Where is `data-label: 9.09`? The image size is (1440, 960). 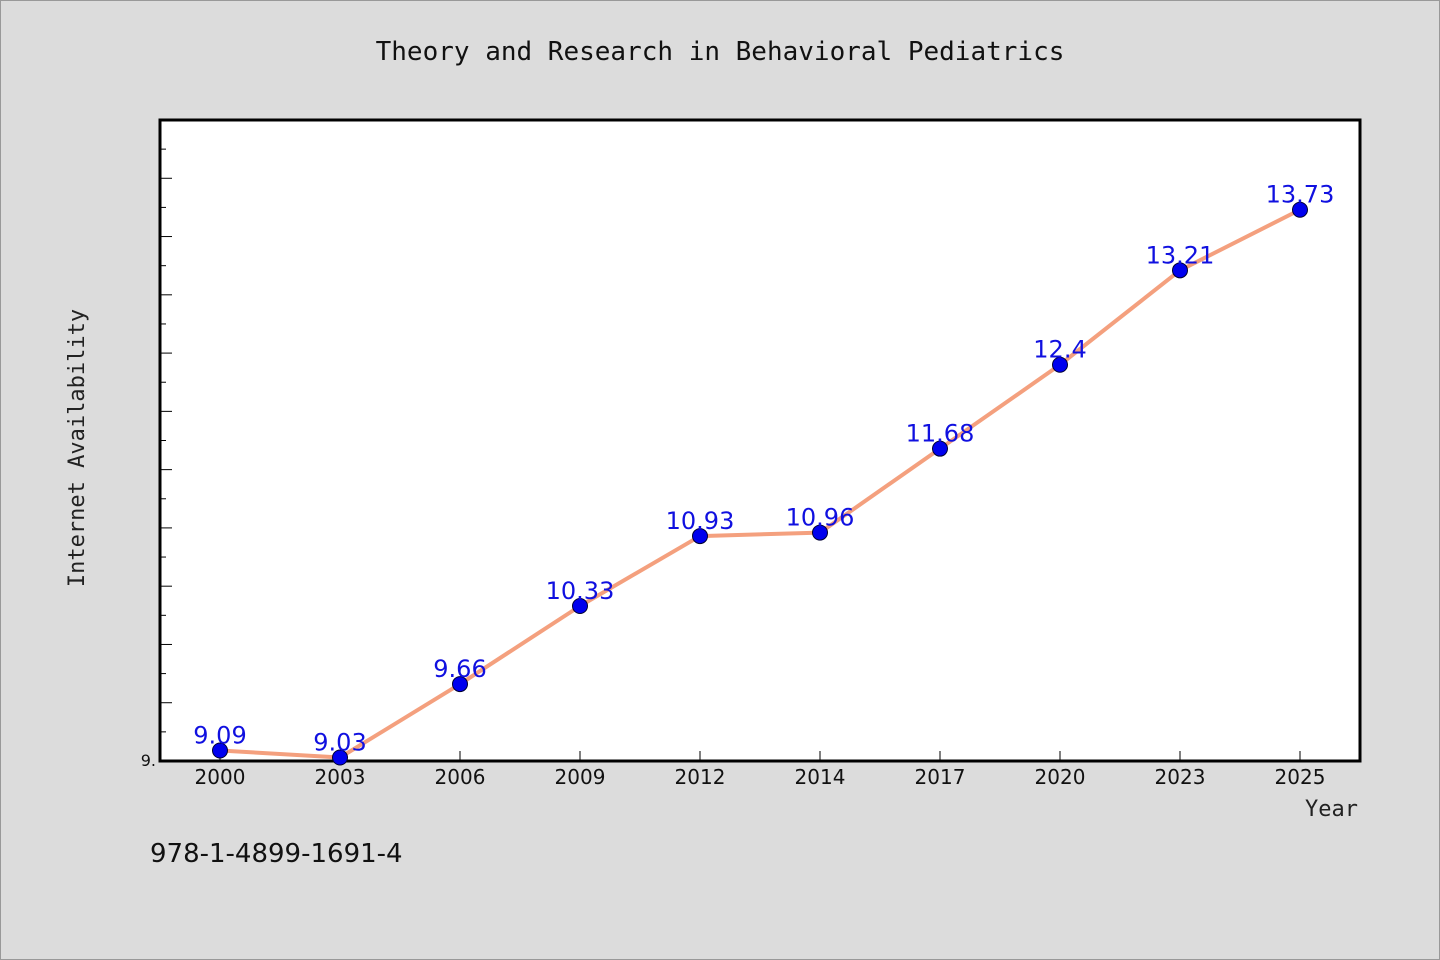 data-label: 9.09 is located at coordinates (219, 736).